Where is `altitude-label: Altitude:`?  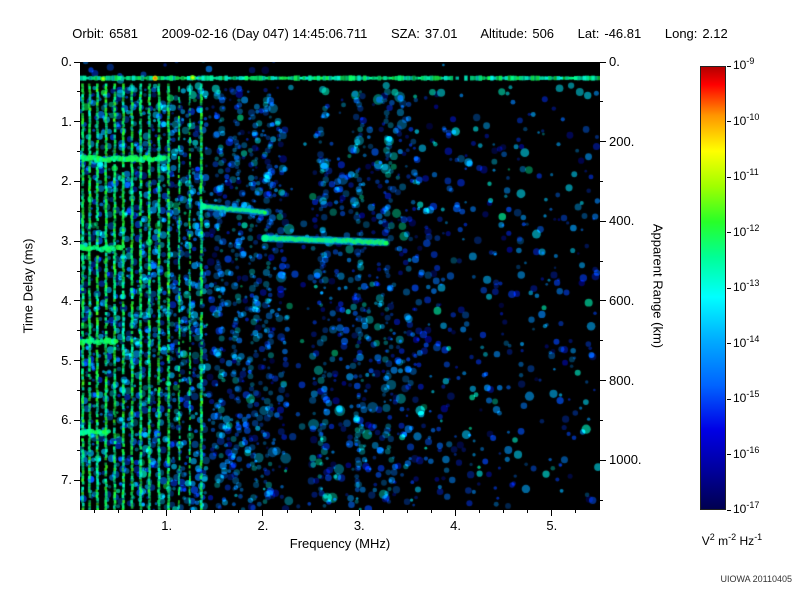 altitude-label: Altitude: is located at coordinates (504, 33).